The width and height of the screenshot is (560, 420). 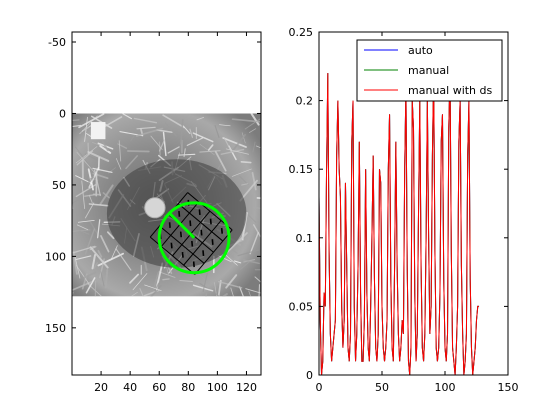 I want to click on x-tick-label: 80, so click(x=188, y=387).